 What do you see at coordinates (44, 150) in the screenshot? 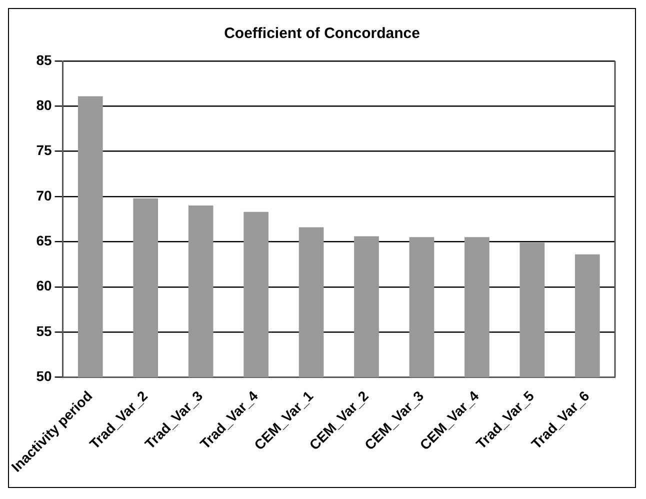
I see `y-tick-label: 75` at bounding box center [44, 150].